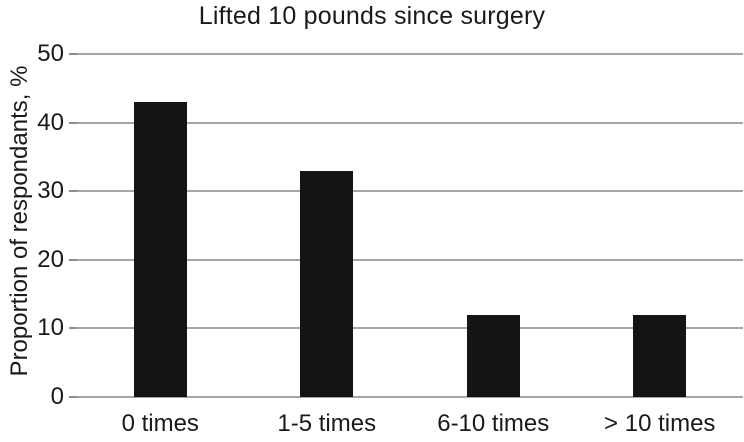 This screenshot has width=744, height=442. Describe the element at coordinates (660, 355) in the screenshot. I see `bar->-10-times` at that location.